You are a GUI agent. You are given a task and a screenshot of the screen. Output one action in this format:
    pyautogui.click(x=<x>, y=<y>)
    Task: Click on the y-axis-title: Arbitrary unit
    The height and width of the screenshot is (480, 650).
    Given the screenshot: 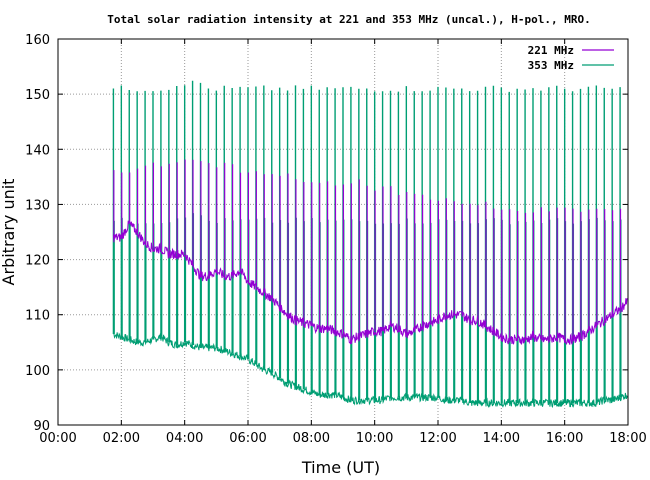 What is the action you would take?
    pyautogui.click(x=9, y=232)
    